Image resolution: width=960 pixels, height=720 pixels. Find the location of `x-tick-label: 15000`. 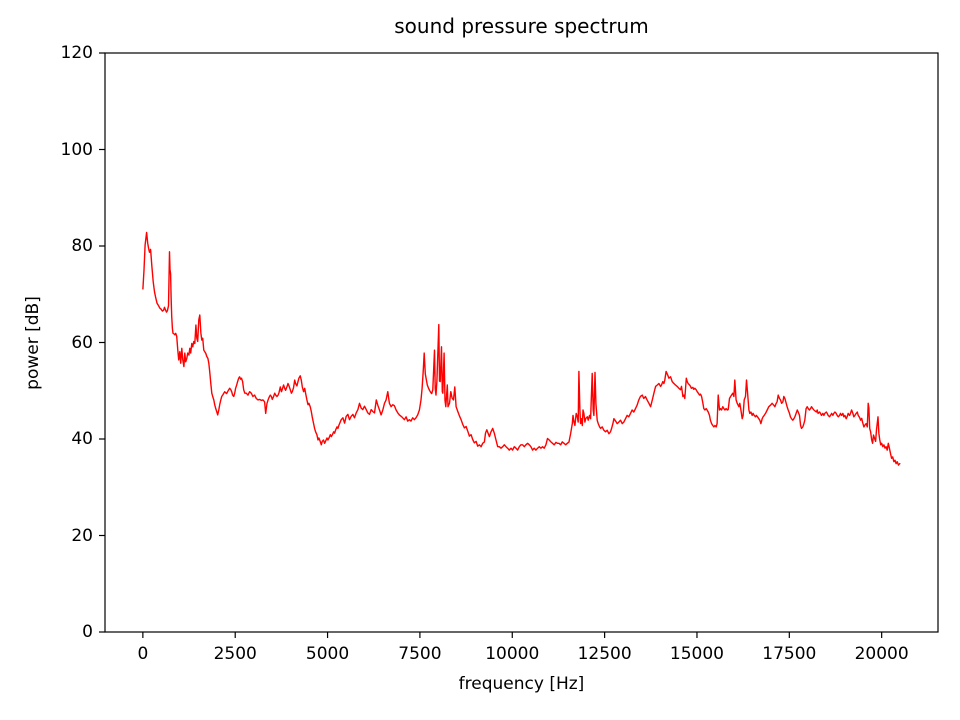

x-tick-label: 15000 is located at coordinates (696, 654).